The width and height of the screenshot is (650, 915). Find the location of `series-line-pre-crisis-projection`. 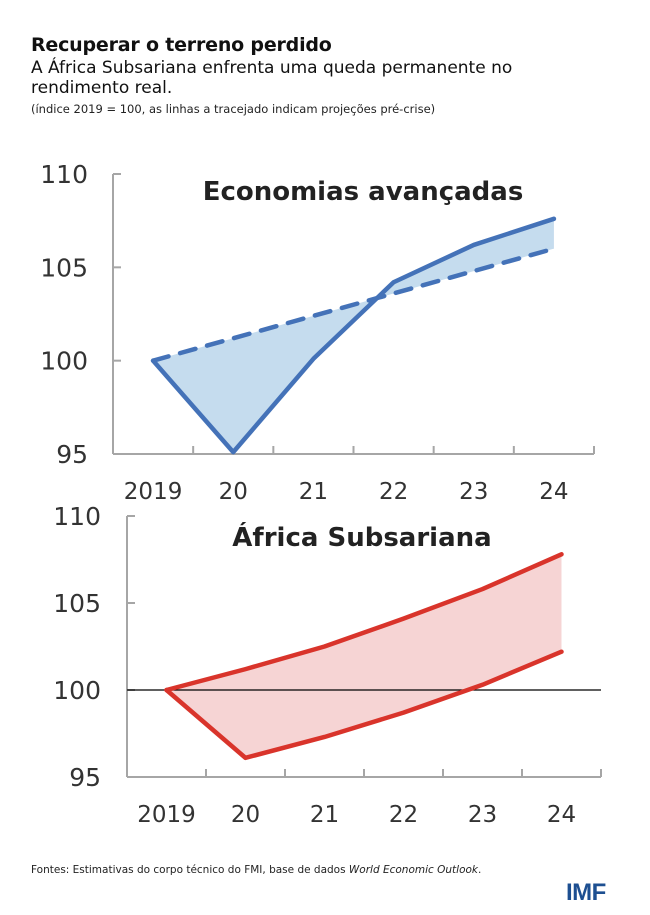

series-line-pre-crisis-projection is located at coordinates (353, 304).